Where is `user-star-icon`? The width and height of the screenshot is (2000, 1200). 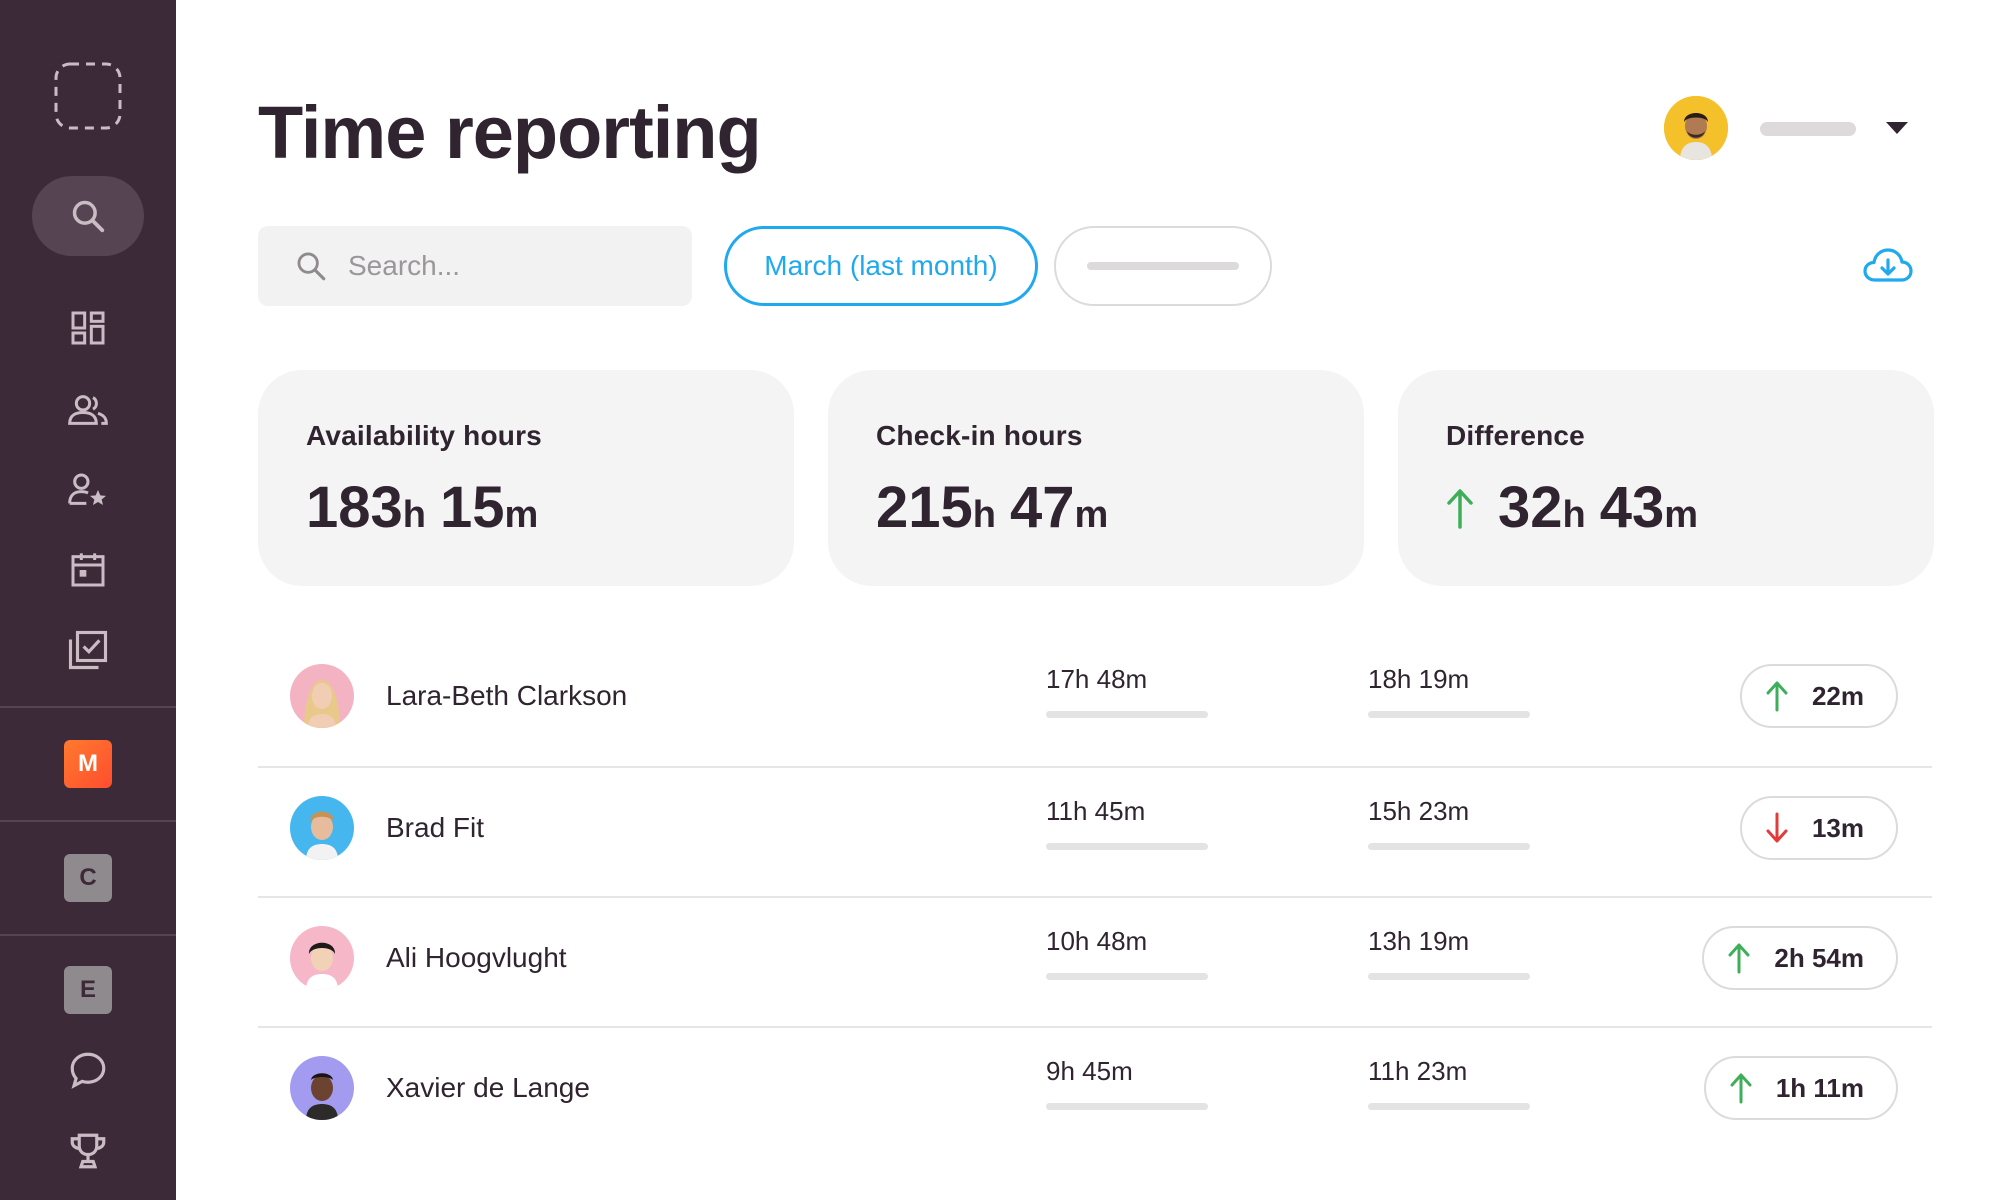
user-star-icon is located at coordinates (87, 489).